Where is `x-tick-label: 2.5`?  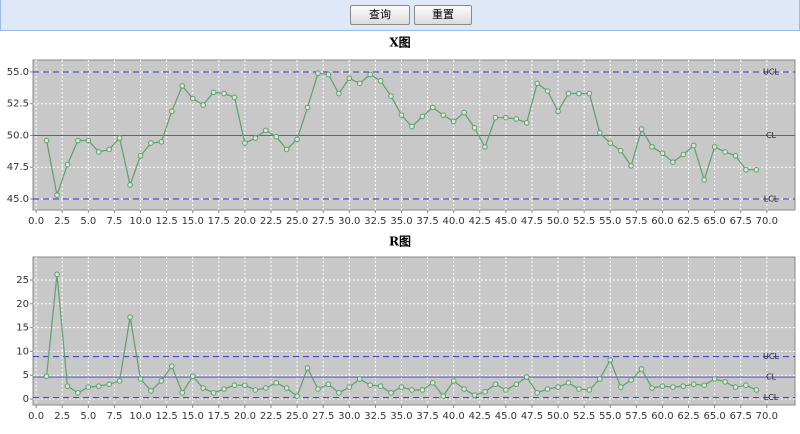 x-tick-label: 2.5 is located at coordinates (62, 416).